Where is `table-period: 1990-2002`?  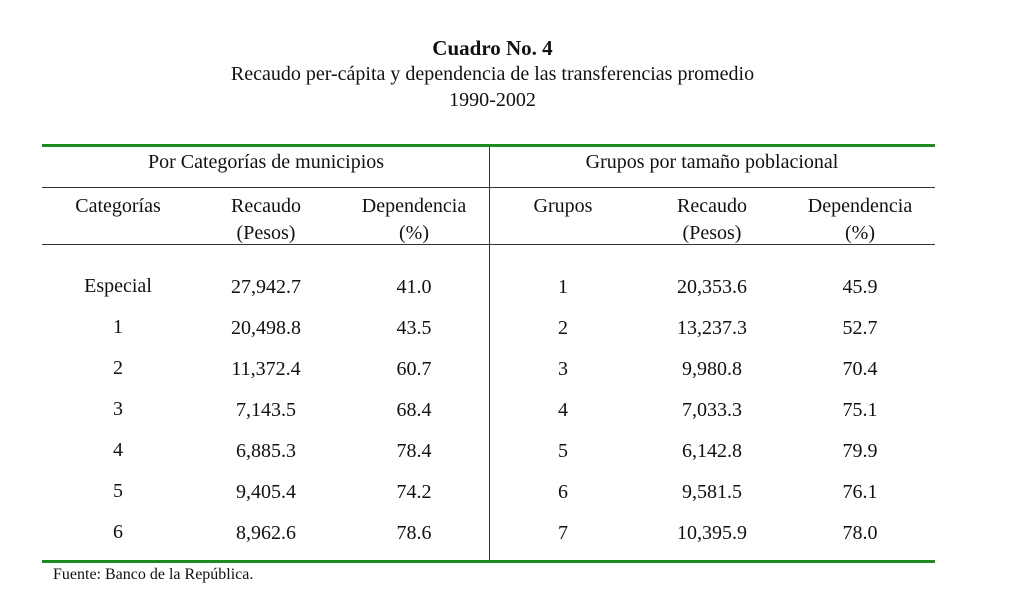
table-period: 1990-2002 is located at coordinates (492, 100).